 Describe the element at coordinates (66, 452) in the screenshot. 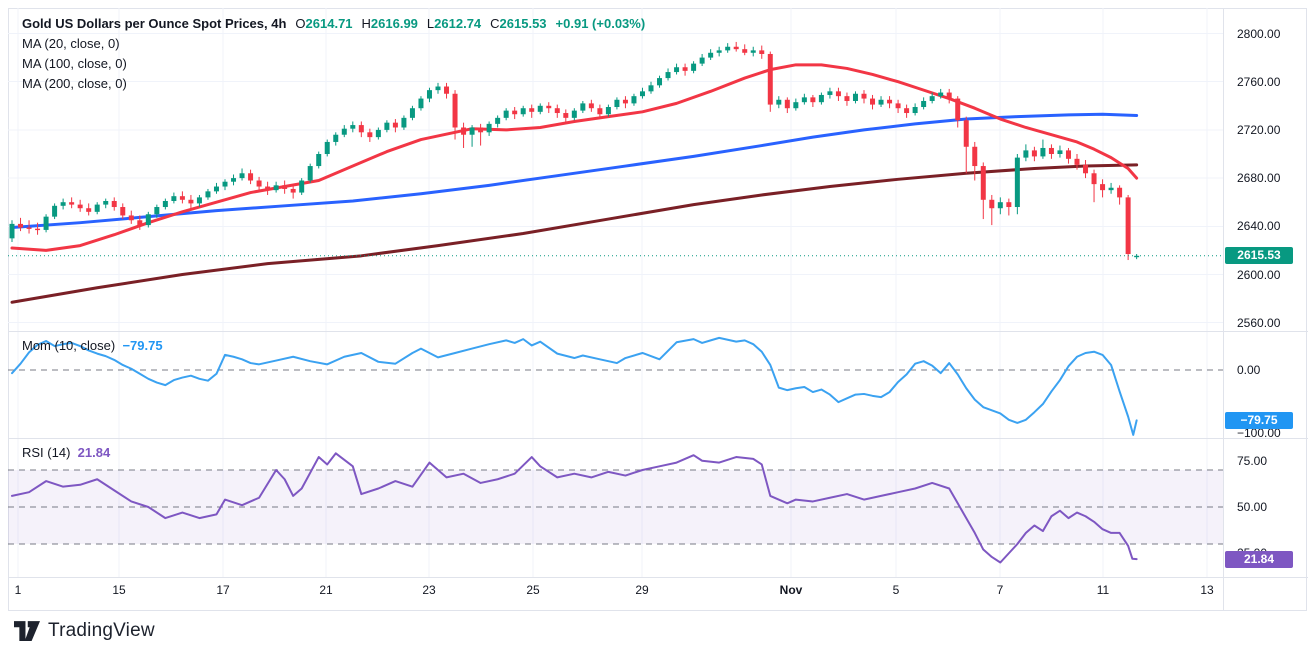

I see `rsi-legend: RSI (14) 21.84` at that location.